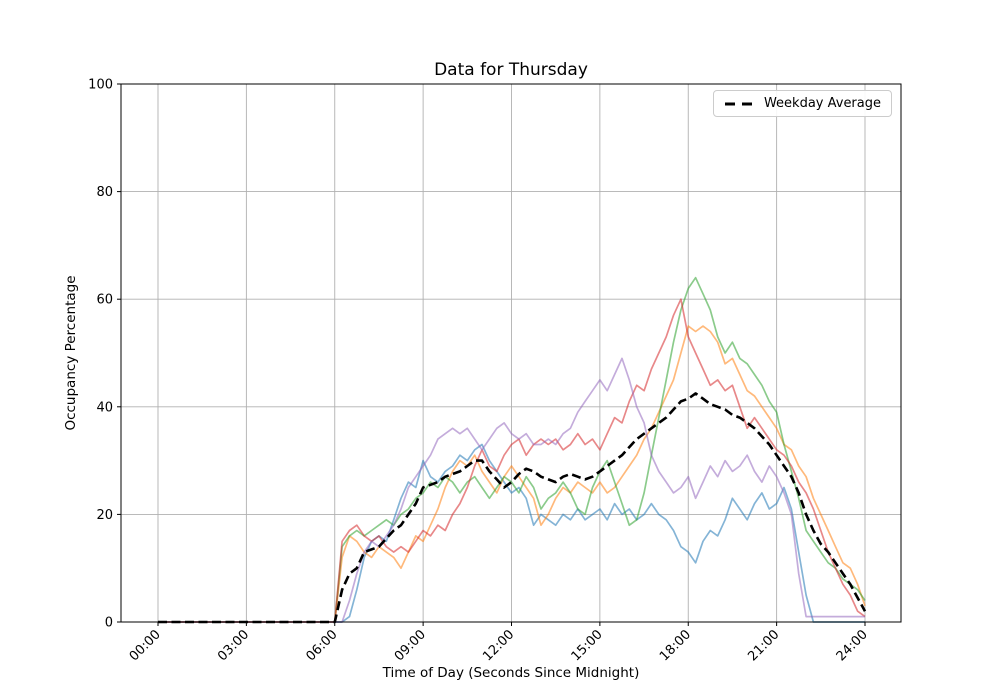 This screenshot has height=700, width=1000. I want to click on legend: Weekday Average, so click(802, 103).